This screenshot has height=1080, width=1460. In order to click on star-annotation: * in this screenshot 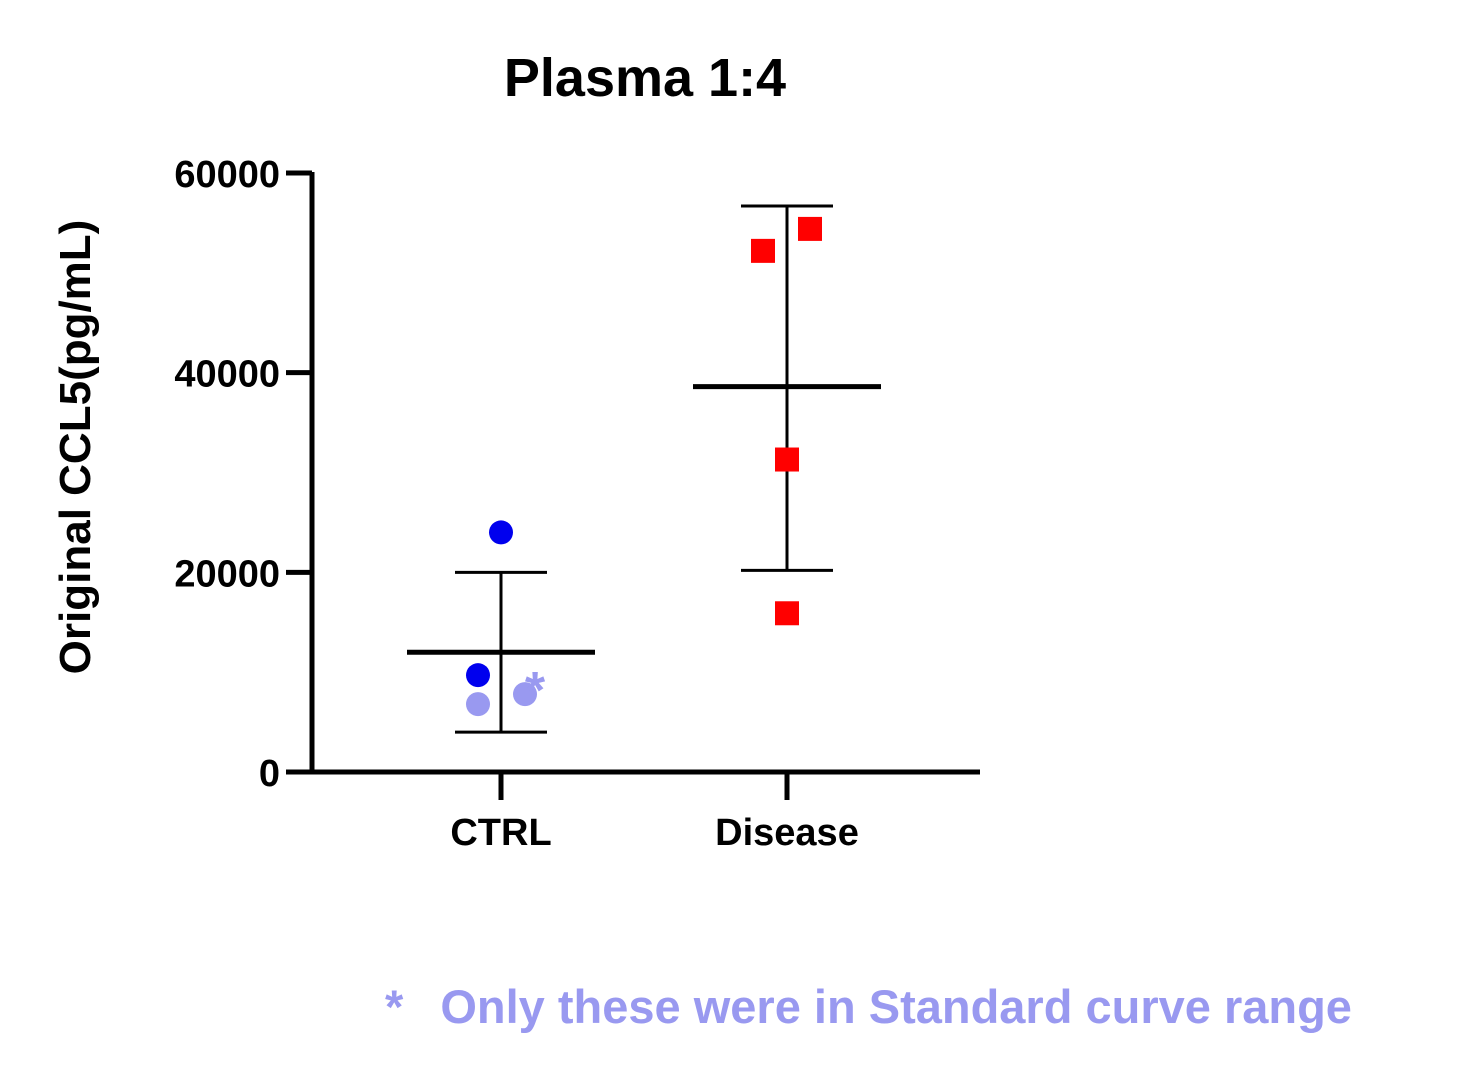, I will do `click(535, 691)`.